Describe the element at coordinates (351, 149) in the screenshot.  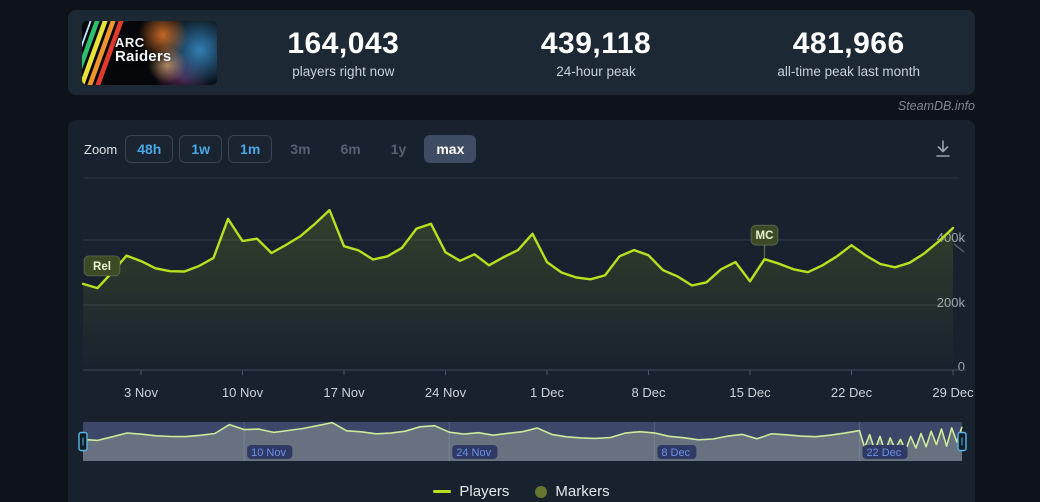
I see `zoom-button-6m: 6m` at that location.